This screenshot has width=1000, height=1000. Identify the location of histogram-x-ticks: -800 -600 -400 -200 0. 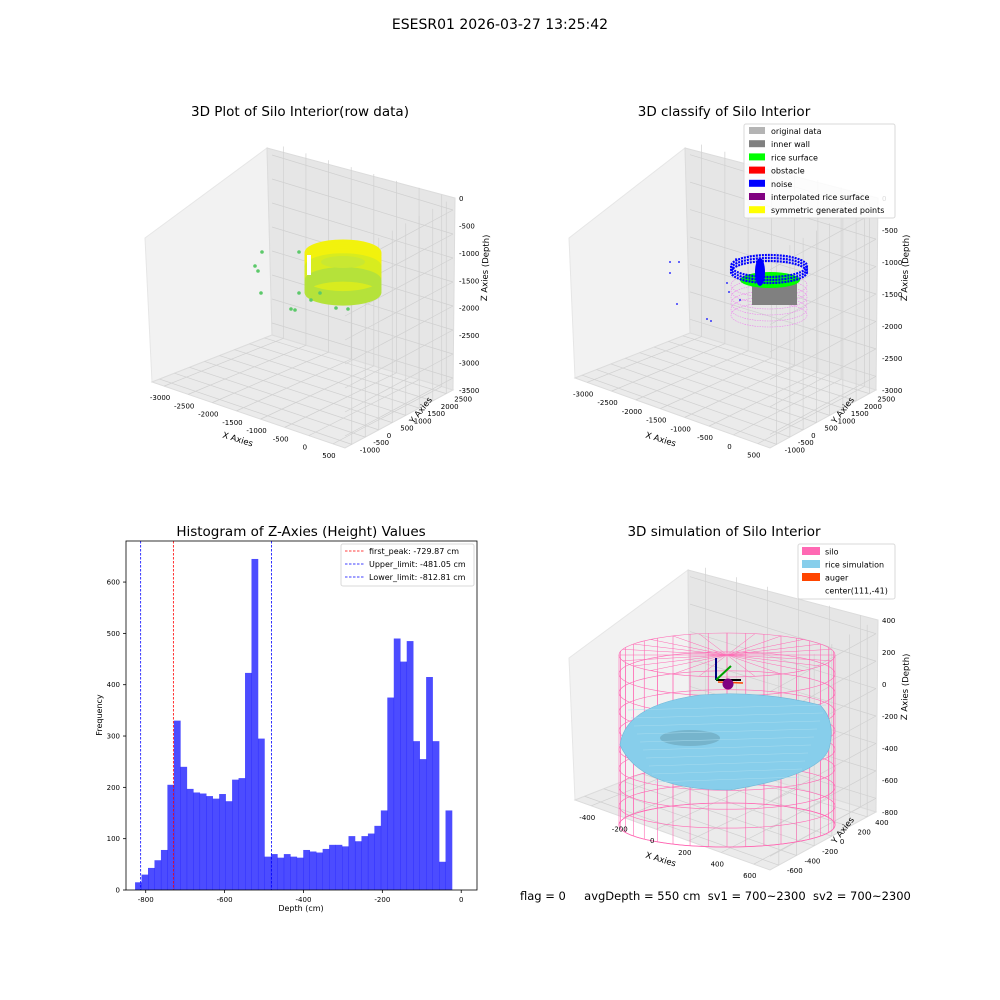
(300, 897).